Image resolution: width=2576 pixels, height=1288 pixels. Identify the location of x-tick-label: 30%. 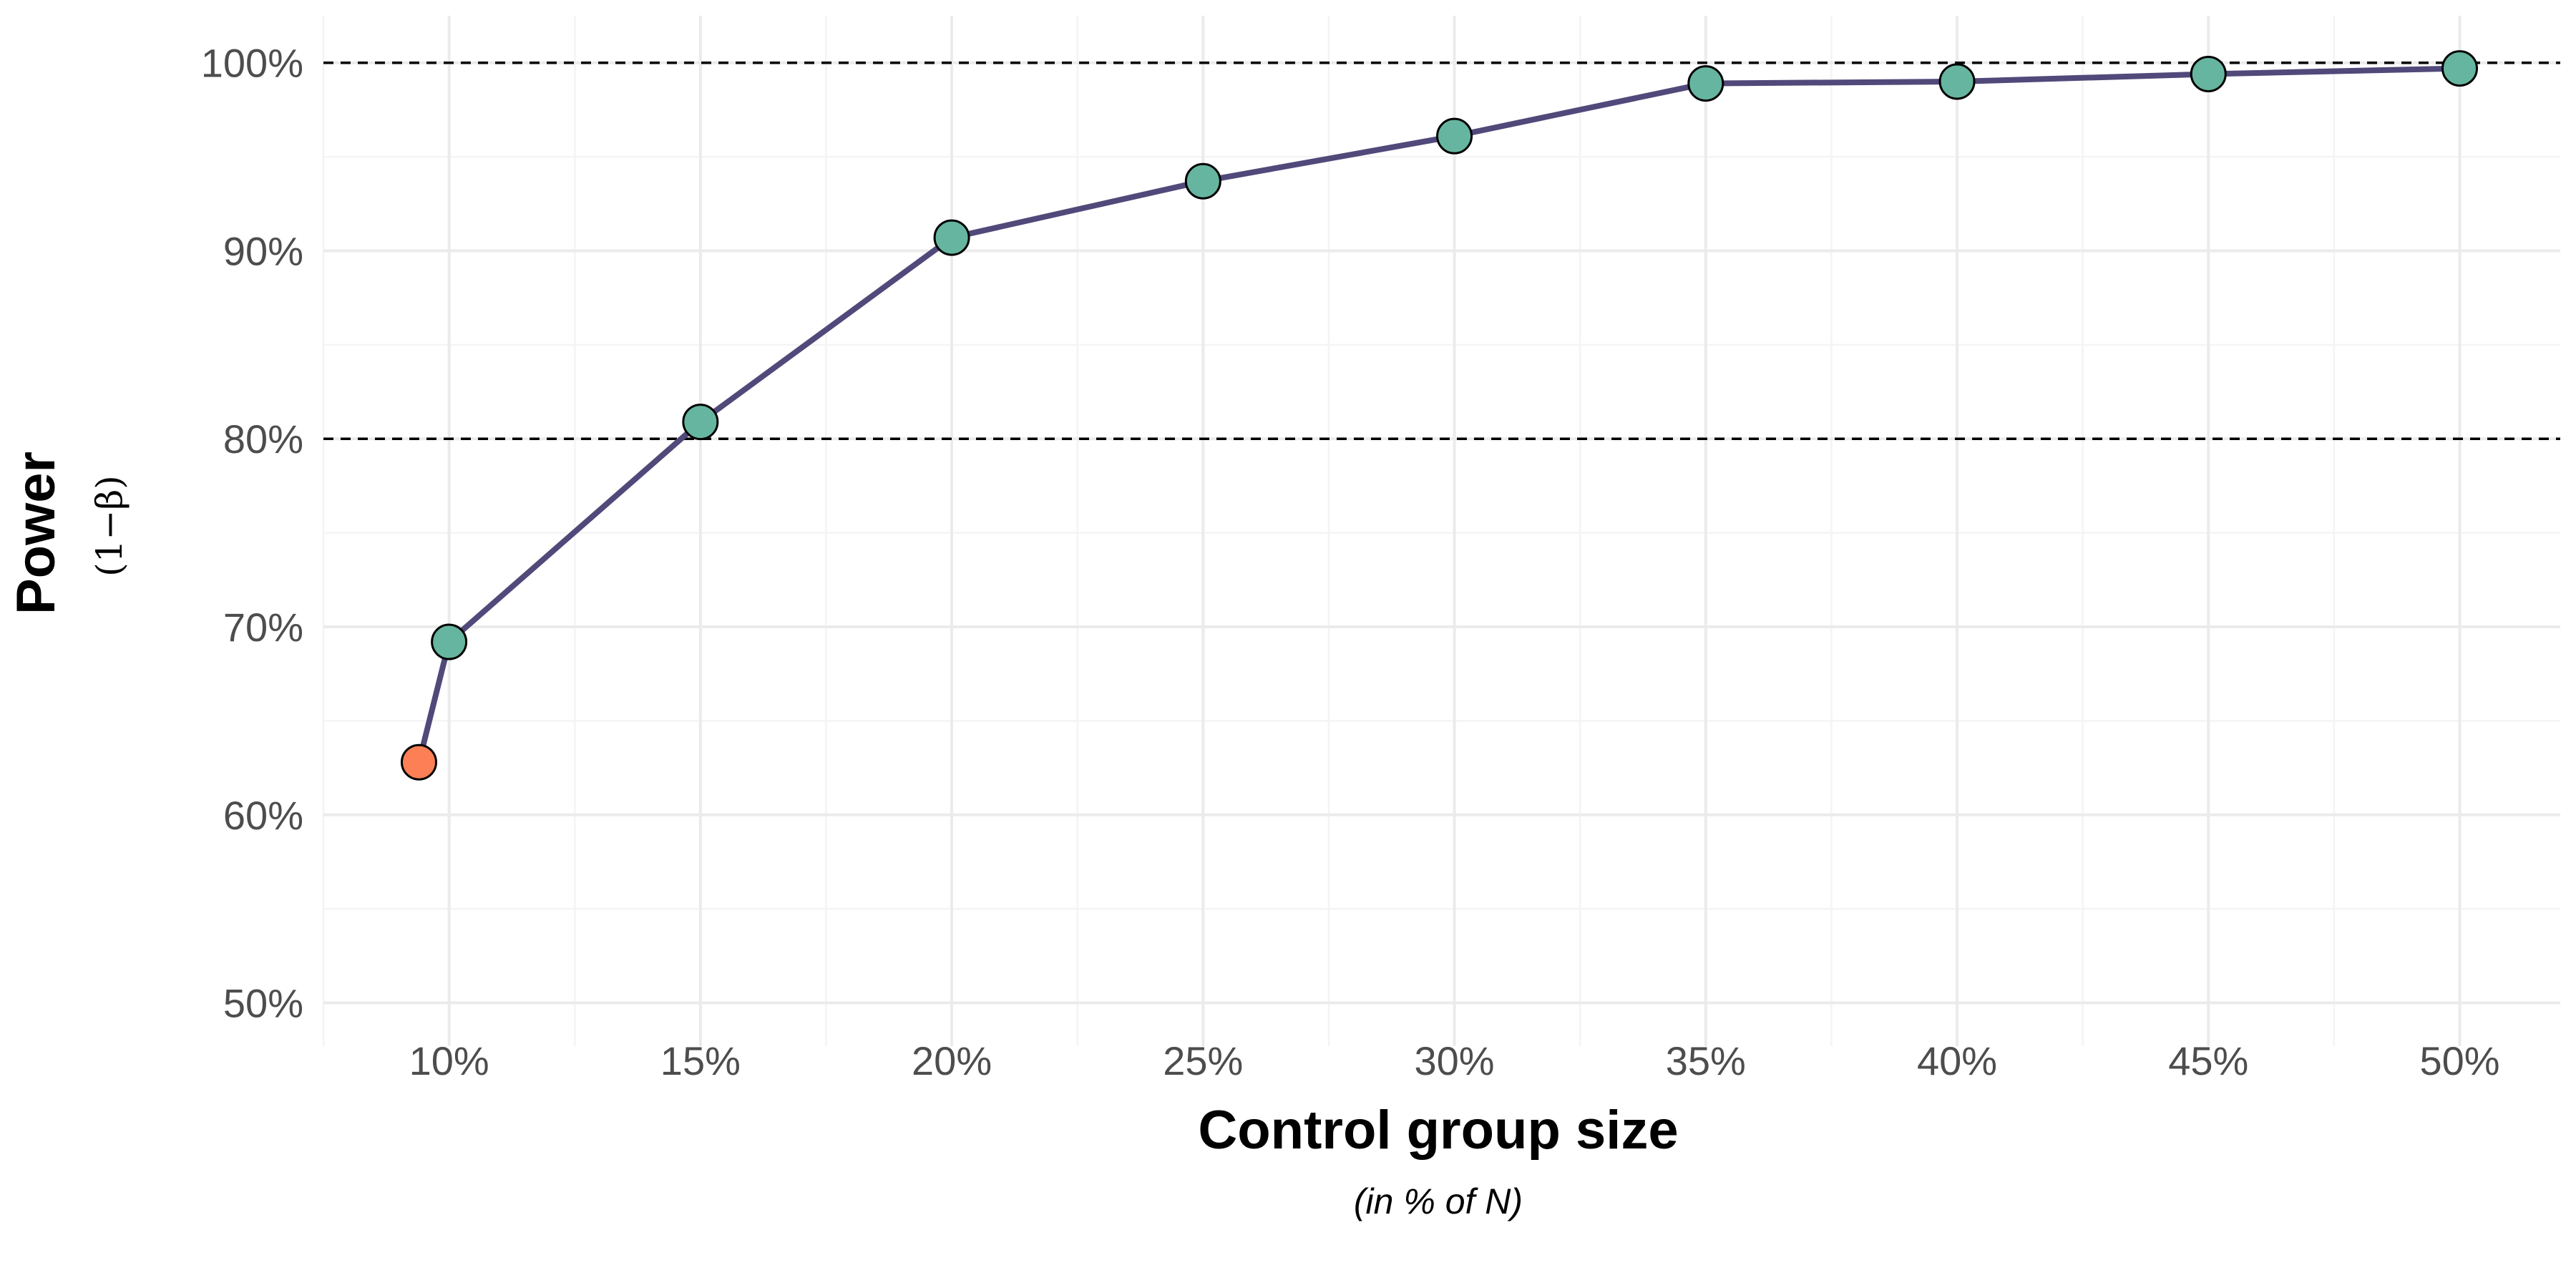
(1455, 1060).